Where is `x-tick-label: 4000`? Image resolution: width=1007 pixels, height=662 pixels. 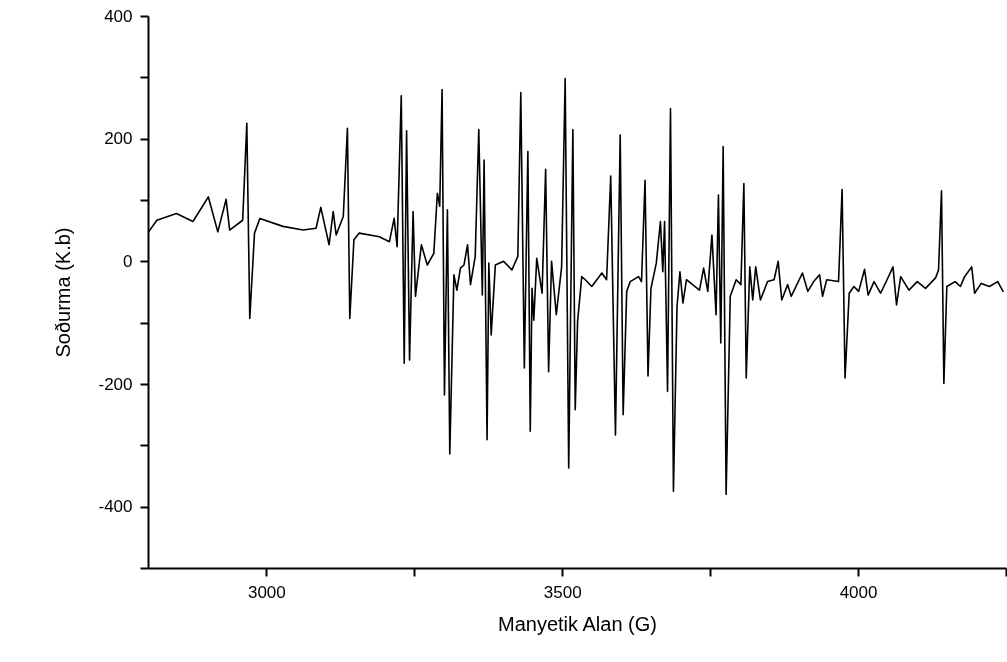 x-tick-label: 4000 is located at coordinates (858, 592).